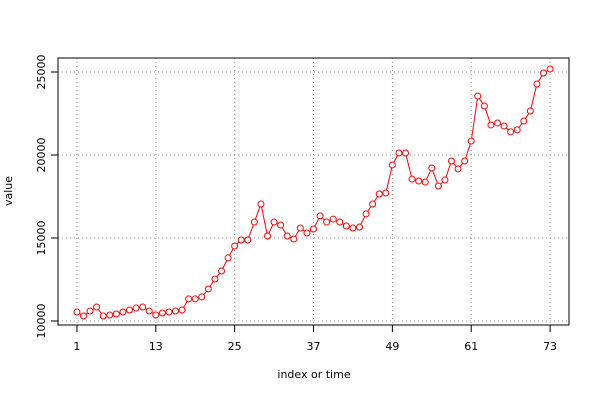 This screenshot has width=600, height=400. Describe the element at coordinates (41, 154) in the screenshot. I see `y-tick-label: 20000` at that location.